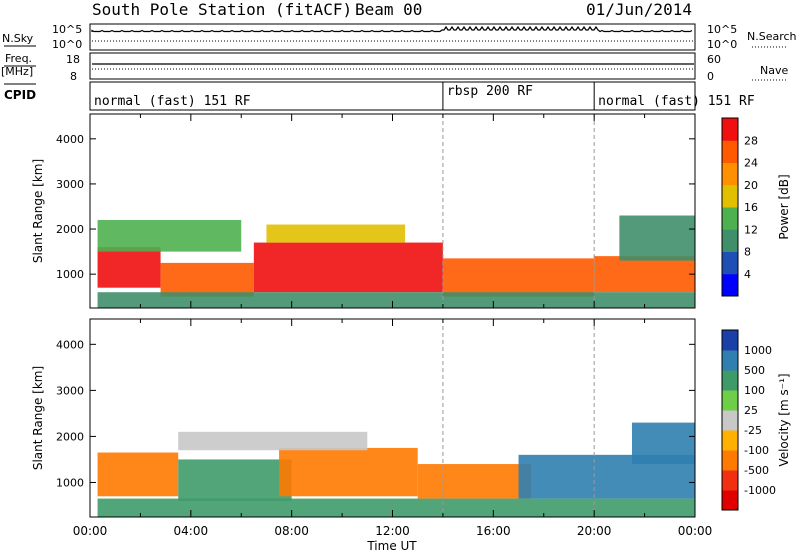  I want to click on x-axis-ticks: 00:00 04:00 08:00 12:00 16:00 20:00 00:00, so click(393, 531).